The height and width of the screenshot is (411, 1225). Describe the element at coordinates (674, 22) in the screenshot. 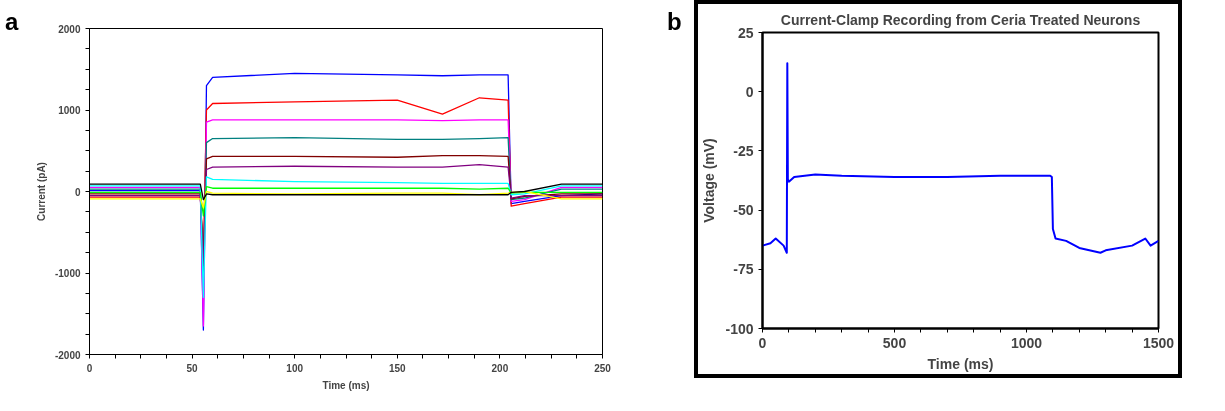

I see `text: b` at that location.